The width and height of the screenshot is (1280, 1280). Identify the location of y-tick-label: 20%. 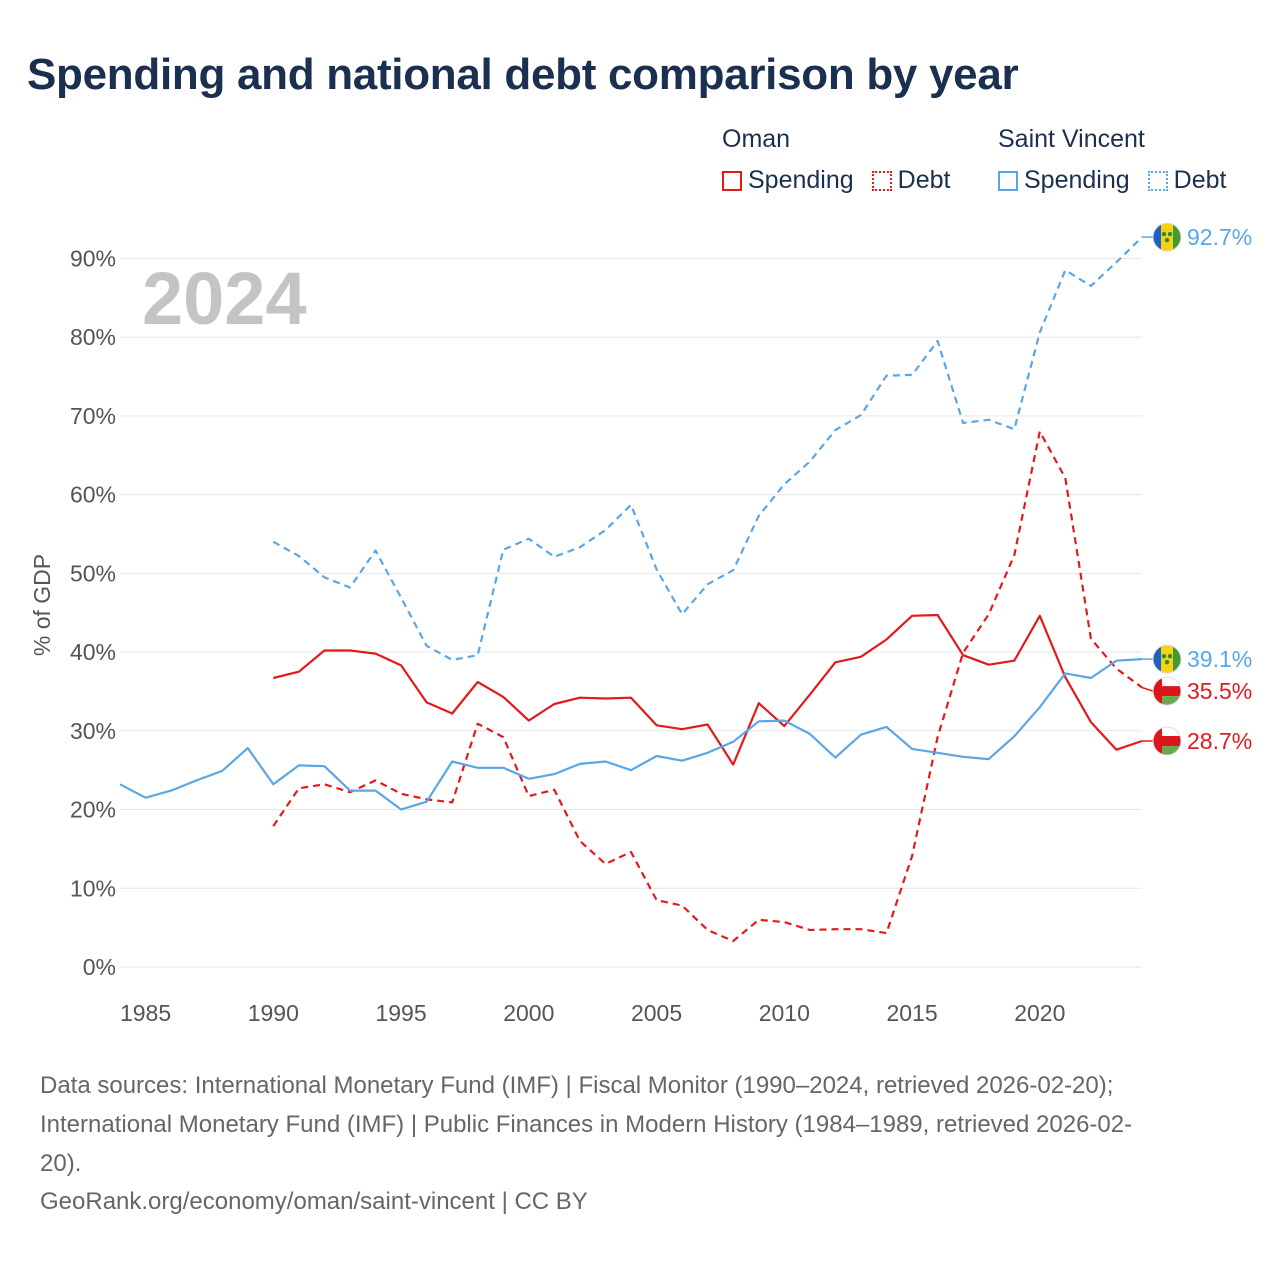
(93, 810).